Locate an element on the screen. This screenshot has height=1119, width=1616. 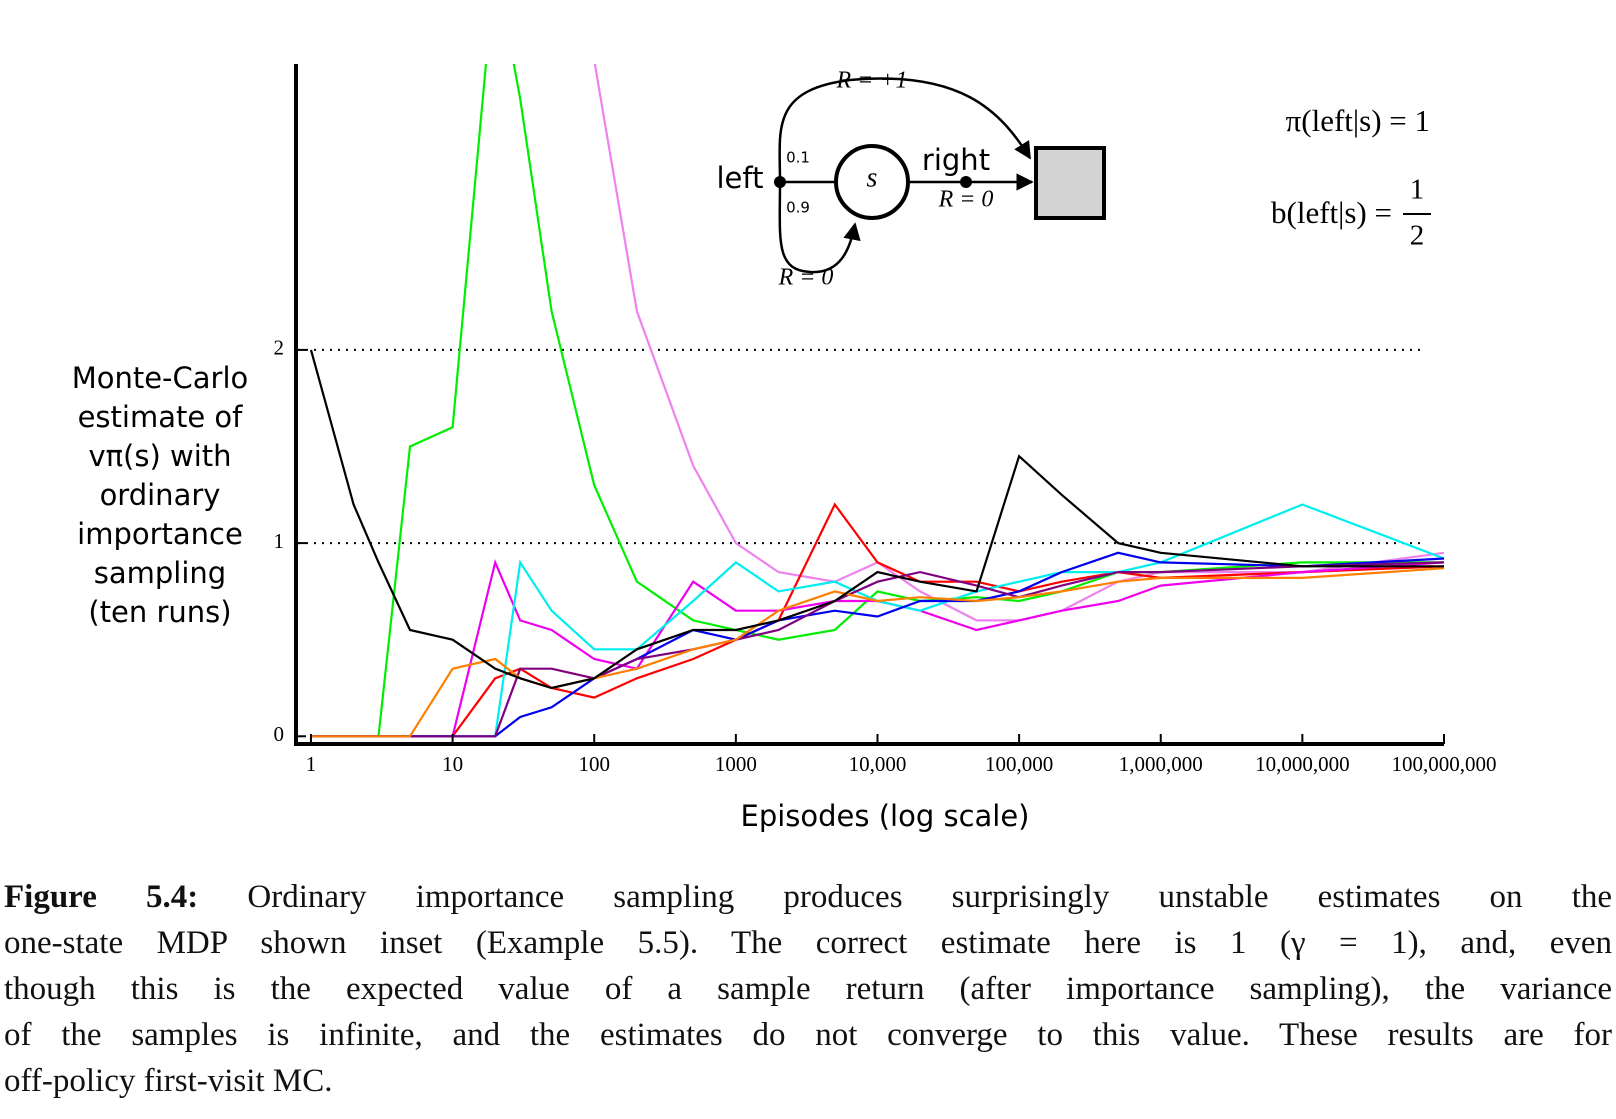
y-tick-label: 2 is located at coordinates (279, 348).